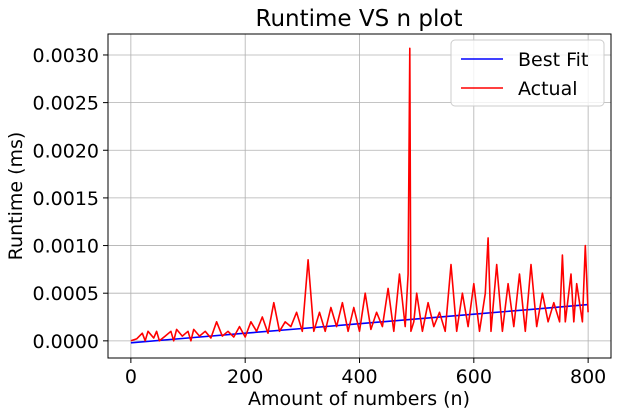 The image size is (617, 414). Describe the element at coordinates (131, 377) in the screenshot. I see `x-tick-label: 0` at that location.